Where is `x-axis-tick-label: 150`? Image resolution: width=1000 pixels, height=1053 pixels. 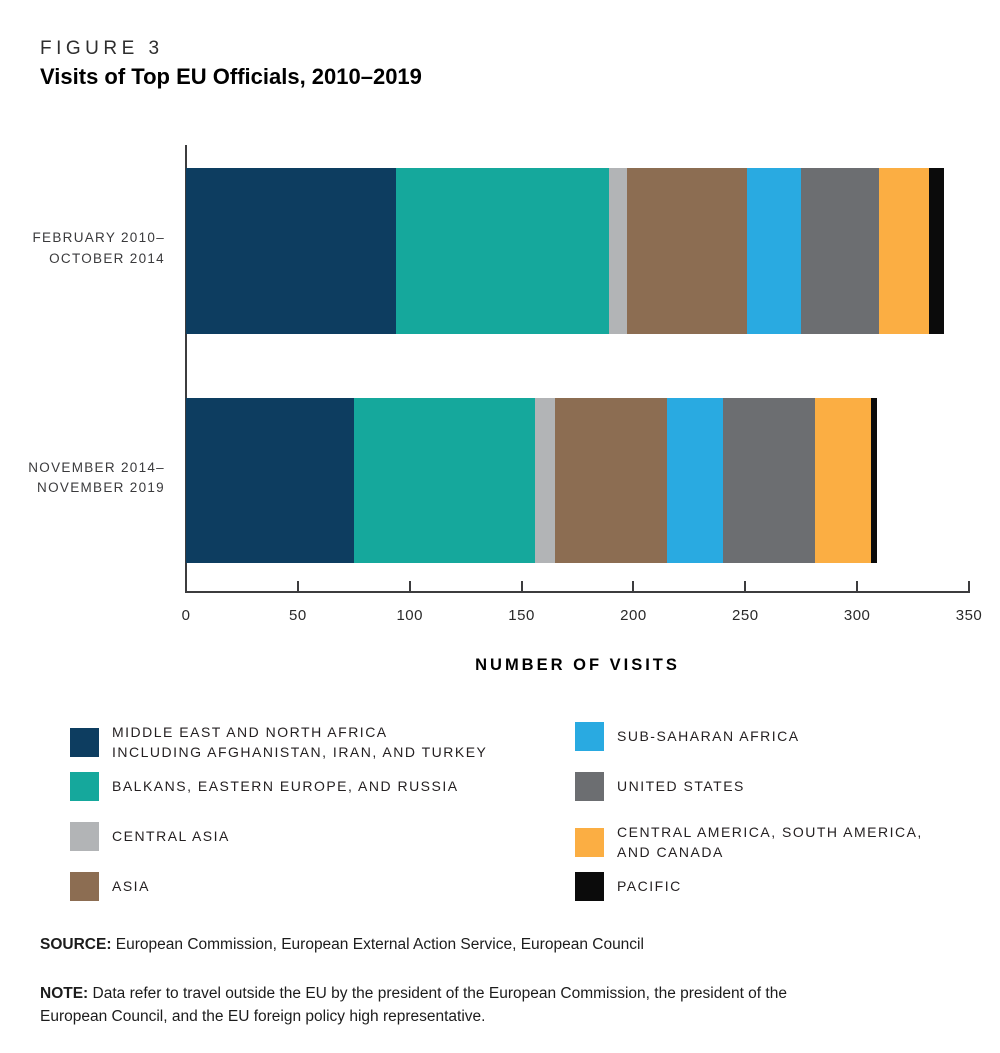 x-axis-tick-label: 150 is located at coordinates (521, 615).